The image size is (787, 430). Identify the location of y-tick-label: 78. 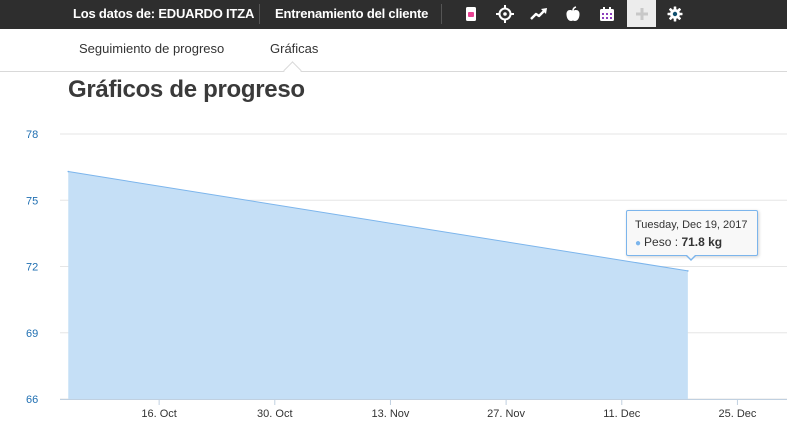
(32, 135).